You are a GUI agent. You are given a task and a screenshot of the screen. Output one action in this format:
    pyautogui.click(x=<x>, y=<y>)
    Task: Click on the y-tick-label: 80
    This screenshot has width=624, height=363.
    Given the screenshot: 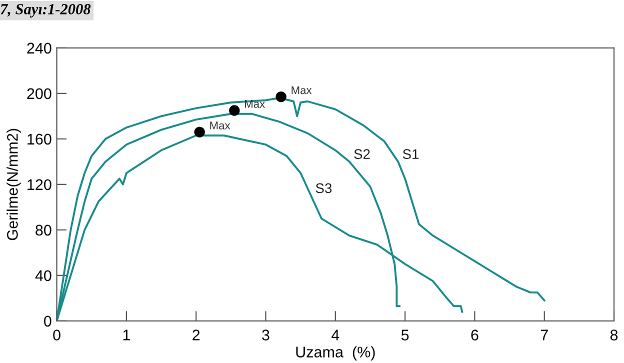 What is the action you would take?
    pyautogui.click(x=44, y=230)
    